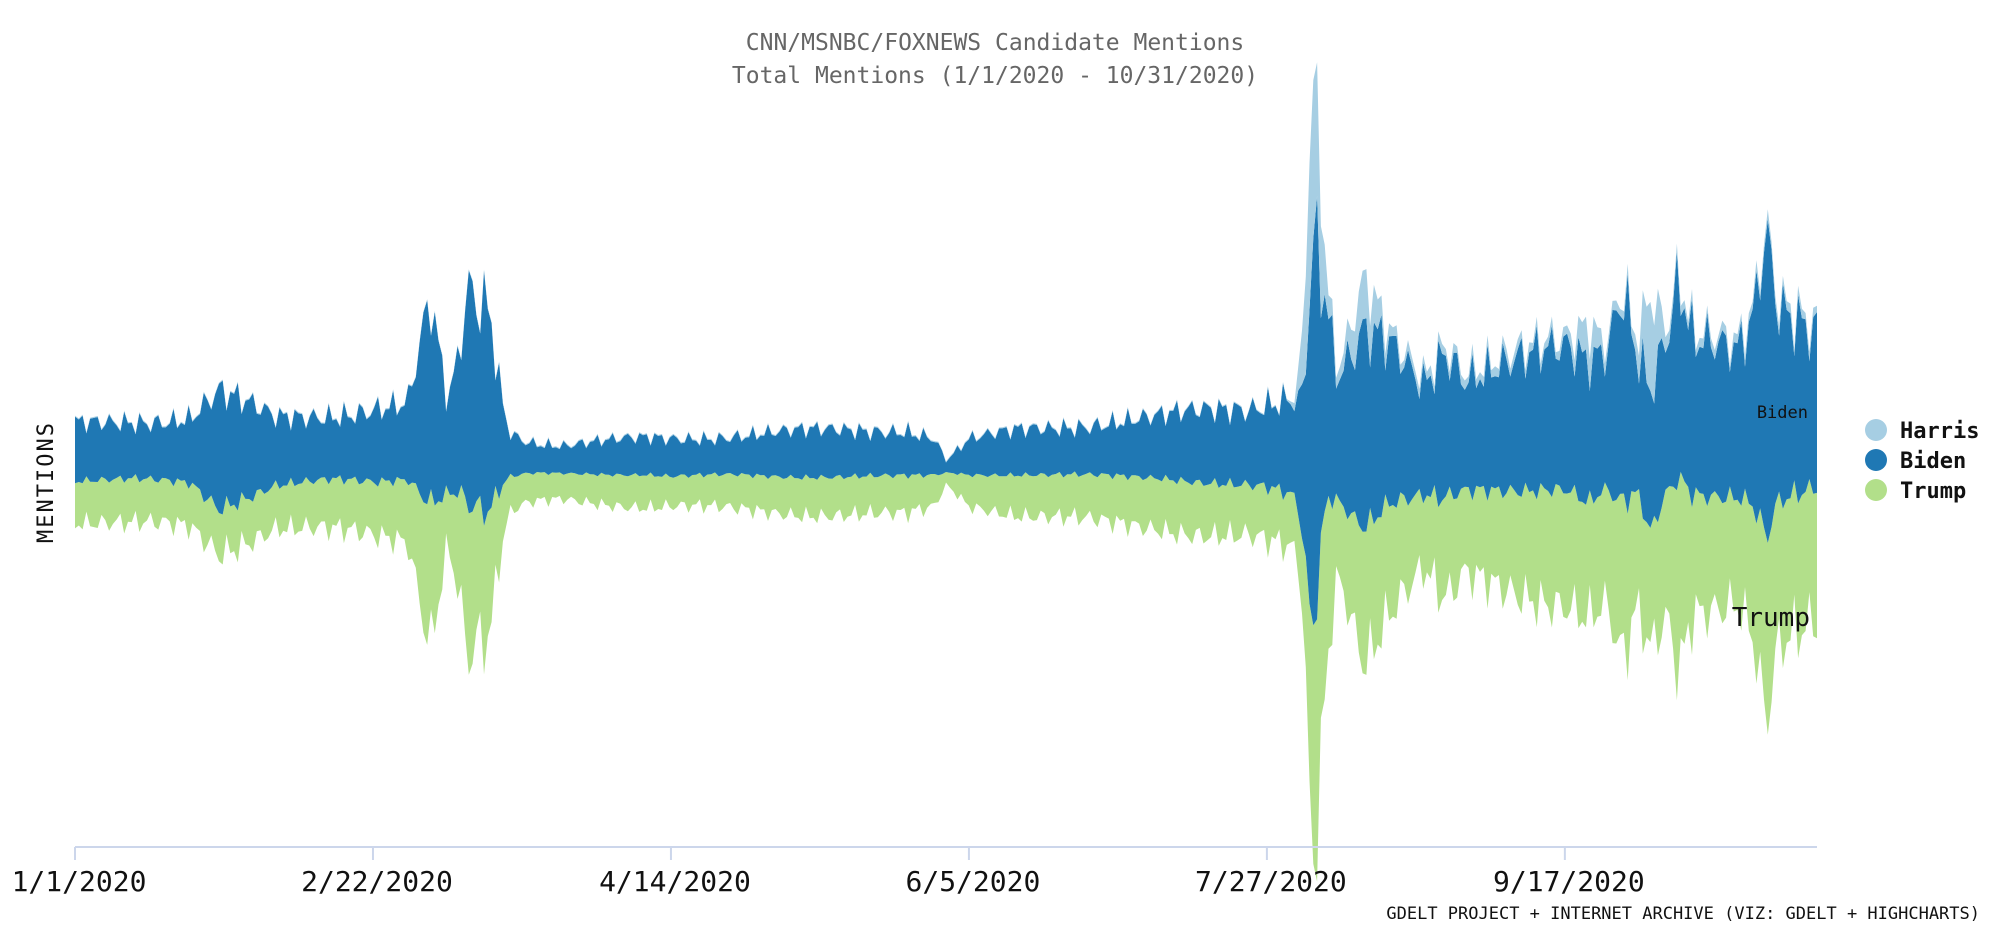 Image resolution: width=2000 pixels, height=930 pixels. What do you see at coordinates (995, 43) in the screenshot?
I see `chart-title: CNN/MSNBC/FOXNEWS Candidate Mentions` at bounding box center [995, 43].